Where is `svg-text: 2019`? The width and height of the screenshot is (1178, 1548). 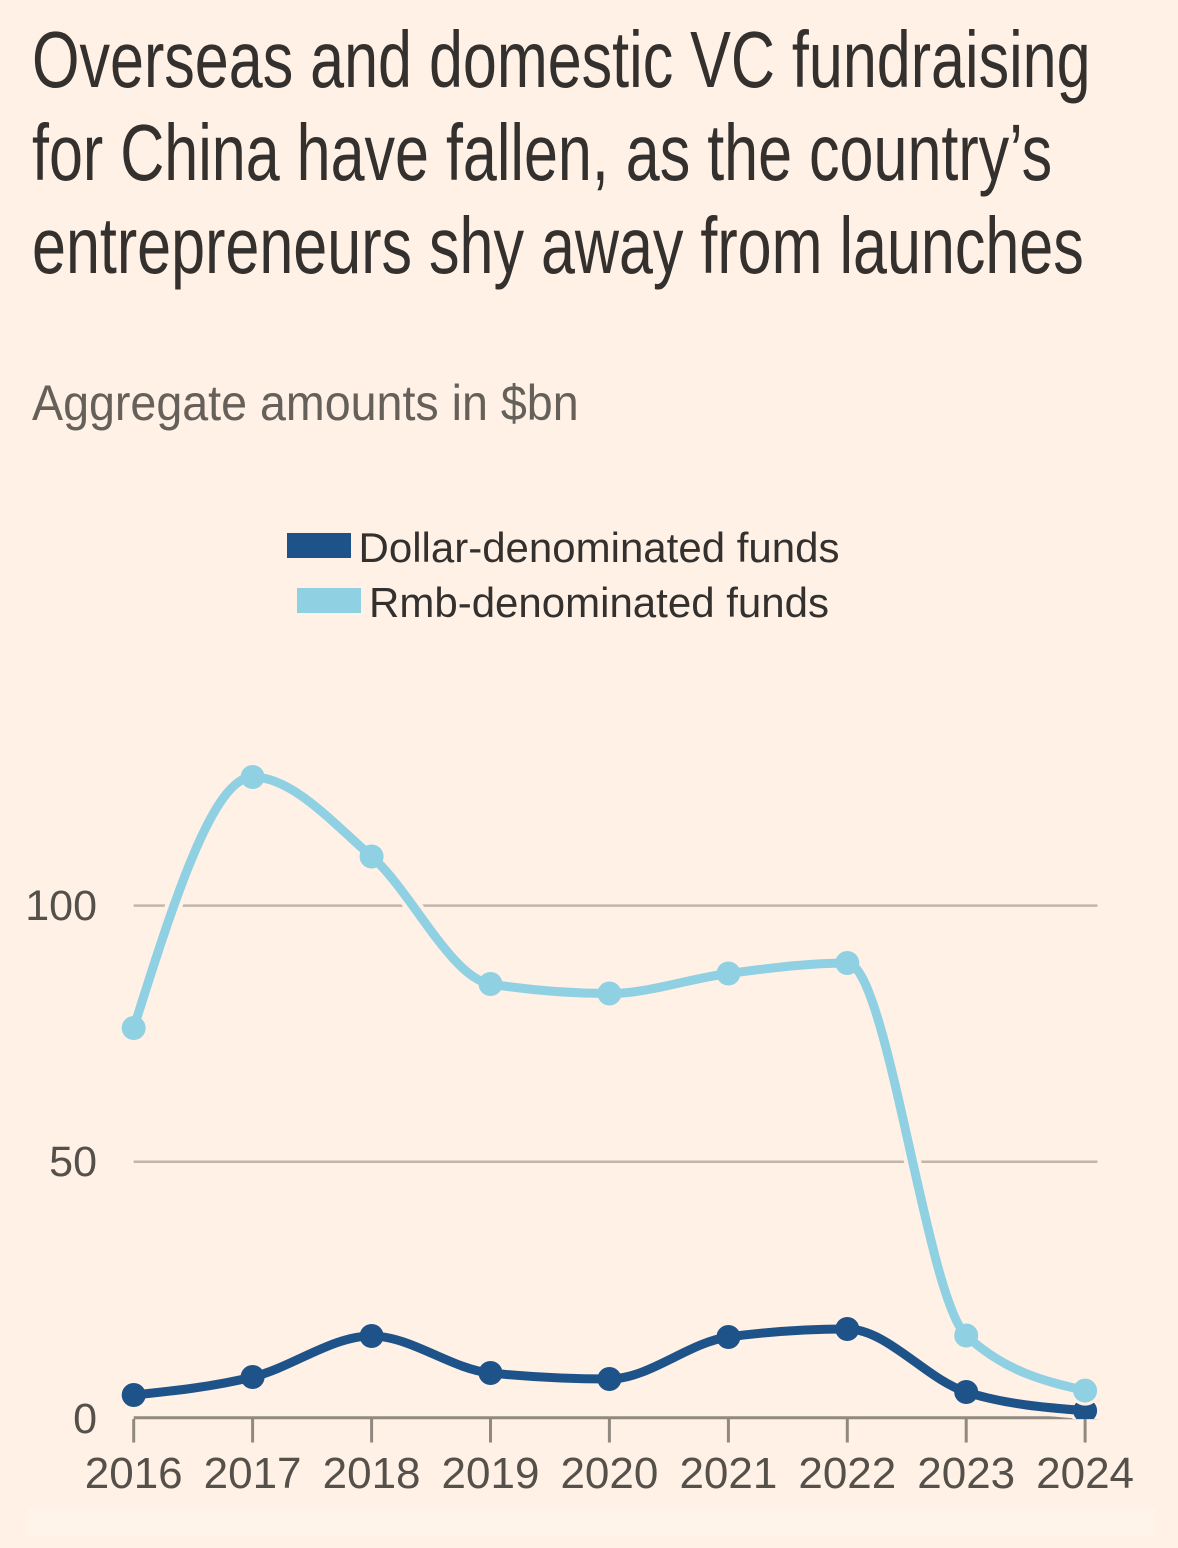 svg-text: 2019 is located at coordinates (491, 1473).